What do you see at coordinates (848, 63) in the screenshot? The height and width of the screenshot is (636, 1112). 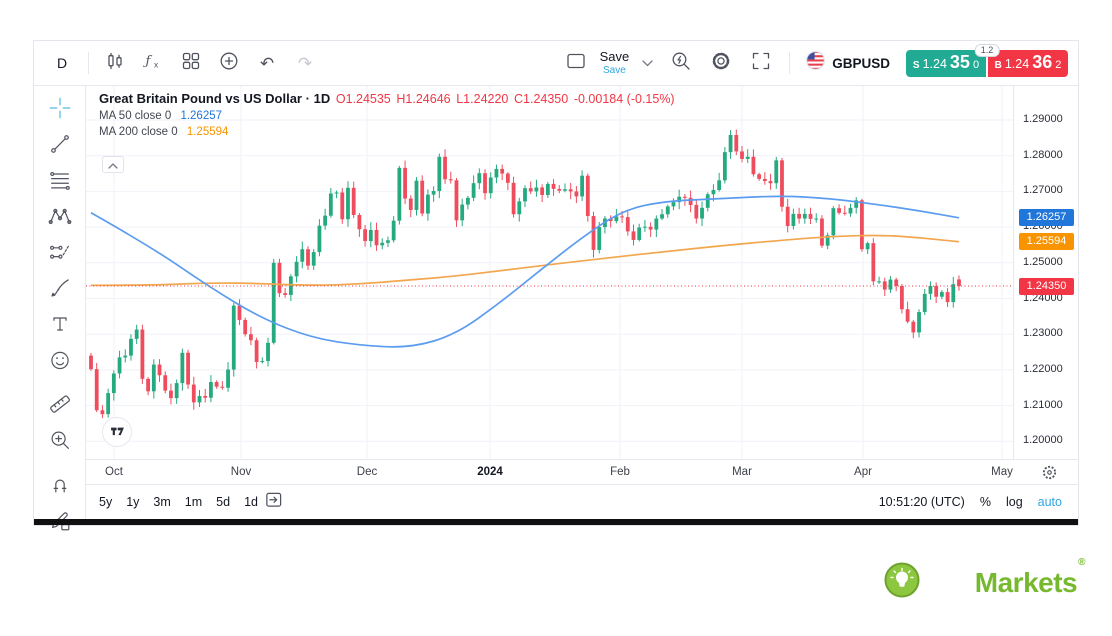 I see `symbol-button: GBPUSD` at bounding box center [848, 63].